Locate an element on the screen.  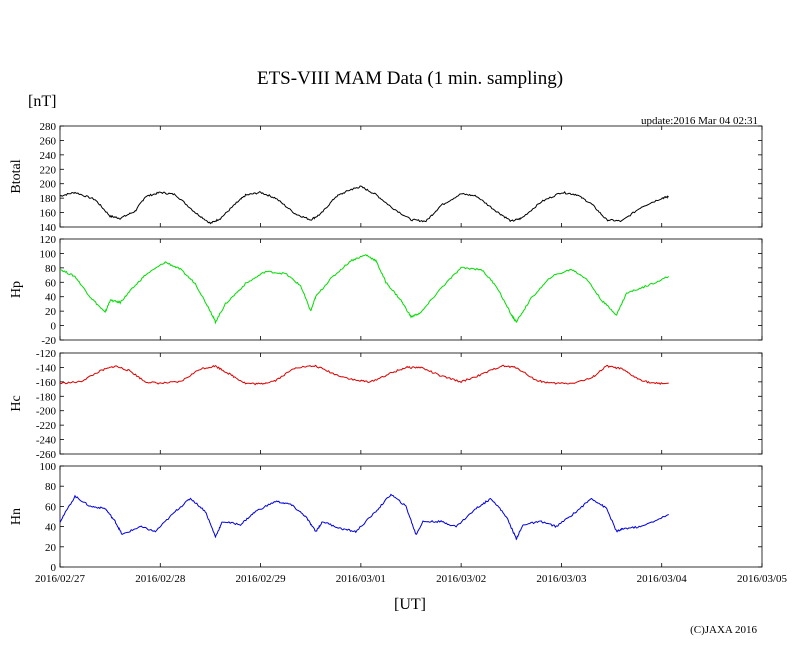
series-line-hp is located at coordinates (364, 289).